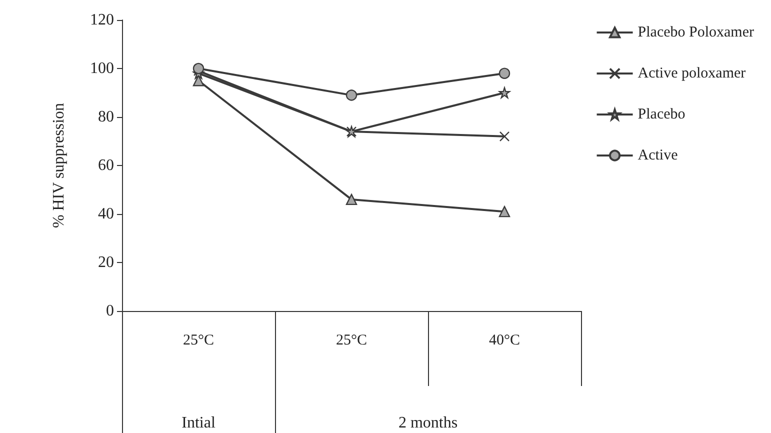 The width and height of the screenshot is (771, 433). Describe the element at coordinates (102, 20) in the screenshot. I see `y-tick-label: 120` at that location.